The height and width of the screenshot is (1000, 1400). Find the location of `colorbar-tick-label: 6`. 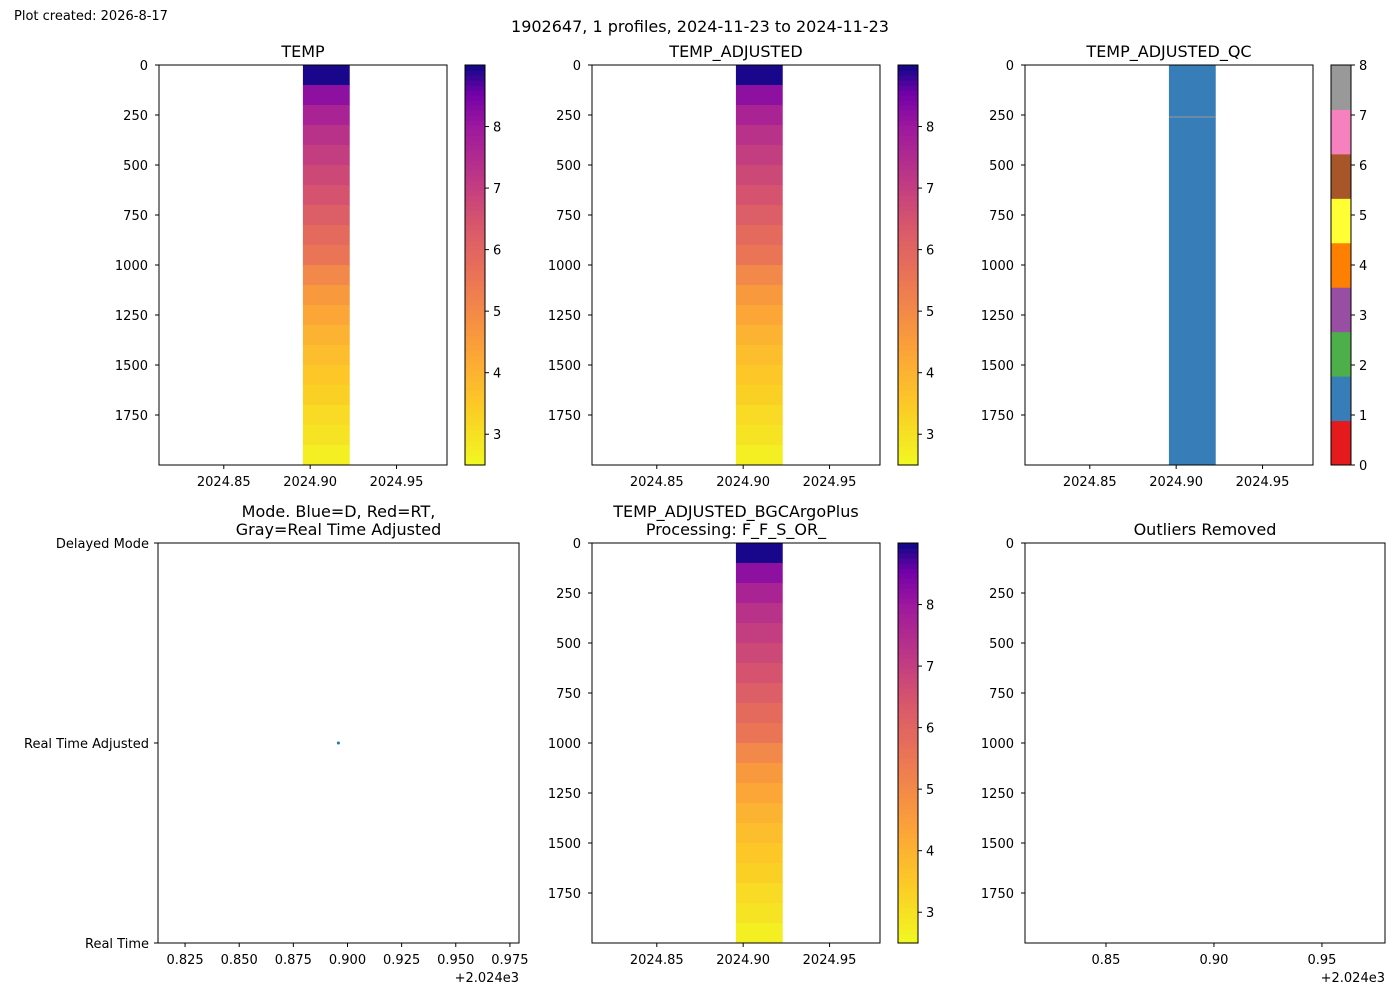

colorbar-tick-label: 6 is located at coordinates (930, 729).